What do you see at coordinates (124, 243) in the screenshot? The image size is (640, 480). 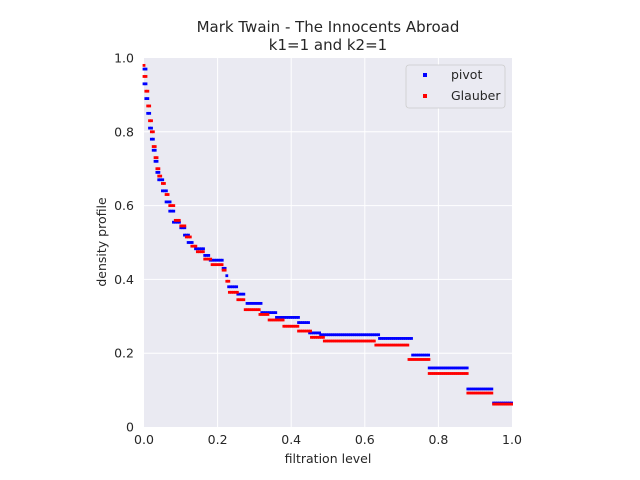 I see `y-tick-labels: 0 0.2 0.4 0.6 0.8 1.0` at bounding box center [124, 243].